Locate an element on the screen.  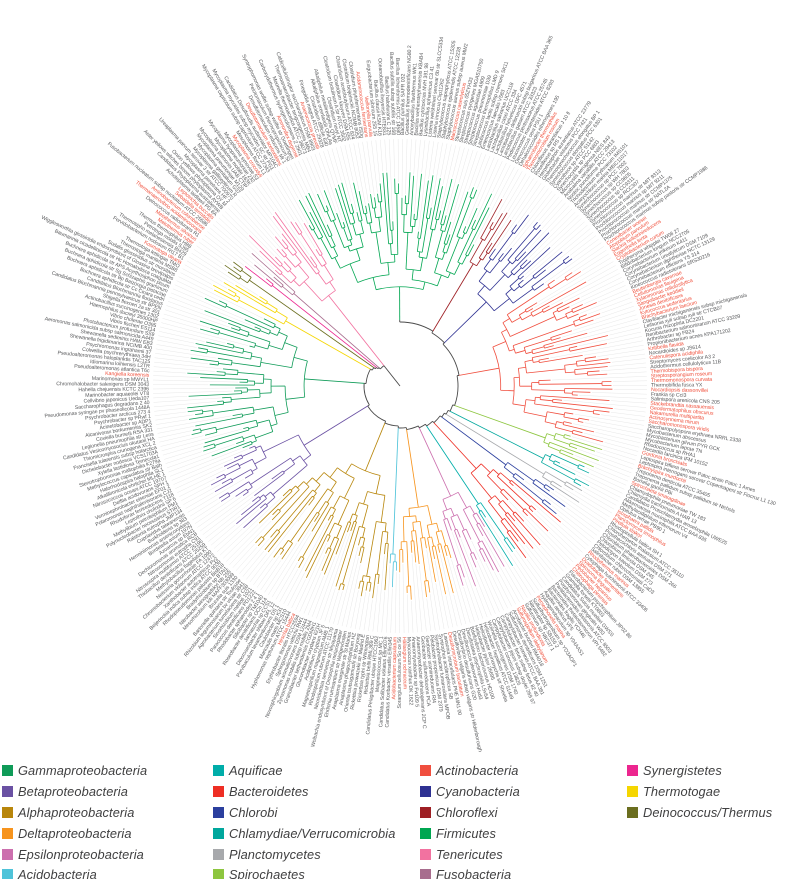
legend-swatch-deltaproteobacteria is located at coordinates (7, 833).